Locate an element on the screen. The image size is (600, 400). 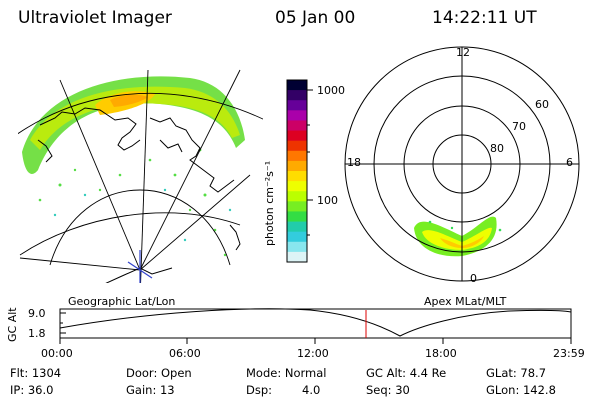
status-ip: IP: 36.0 is located at coordinates (32, 390).